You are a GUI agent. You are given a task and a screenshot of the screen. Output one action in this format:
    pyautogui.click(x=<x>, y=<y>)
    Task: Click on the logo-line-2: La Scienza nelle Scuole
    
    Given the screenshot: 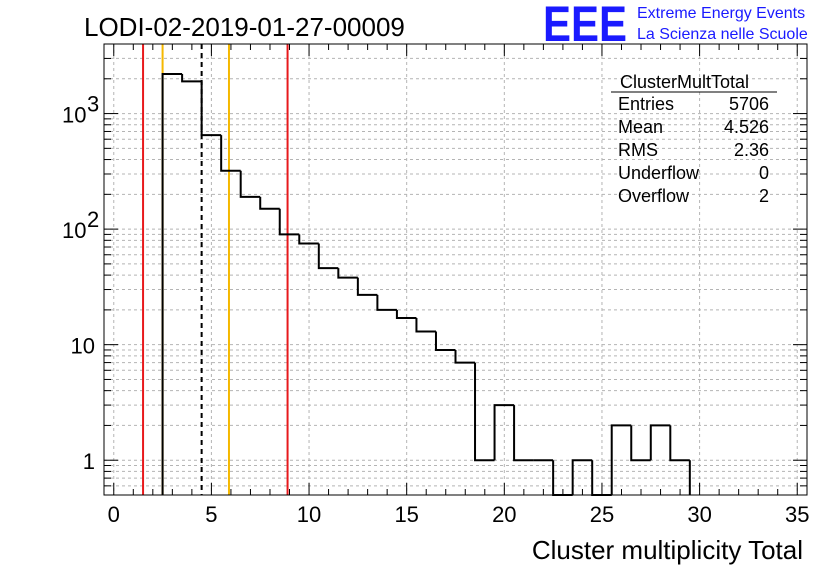 What is the action you would take?
    pyautogui.click(x=722, y=34)
    